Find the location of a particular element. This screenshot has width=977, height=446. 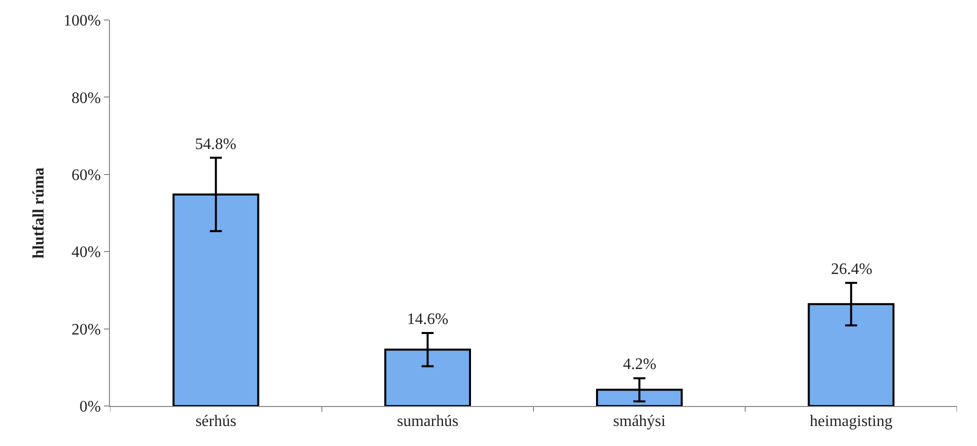

data-label: 54.8% is located at coordinates (215, 144).